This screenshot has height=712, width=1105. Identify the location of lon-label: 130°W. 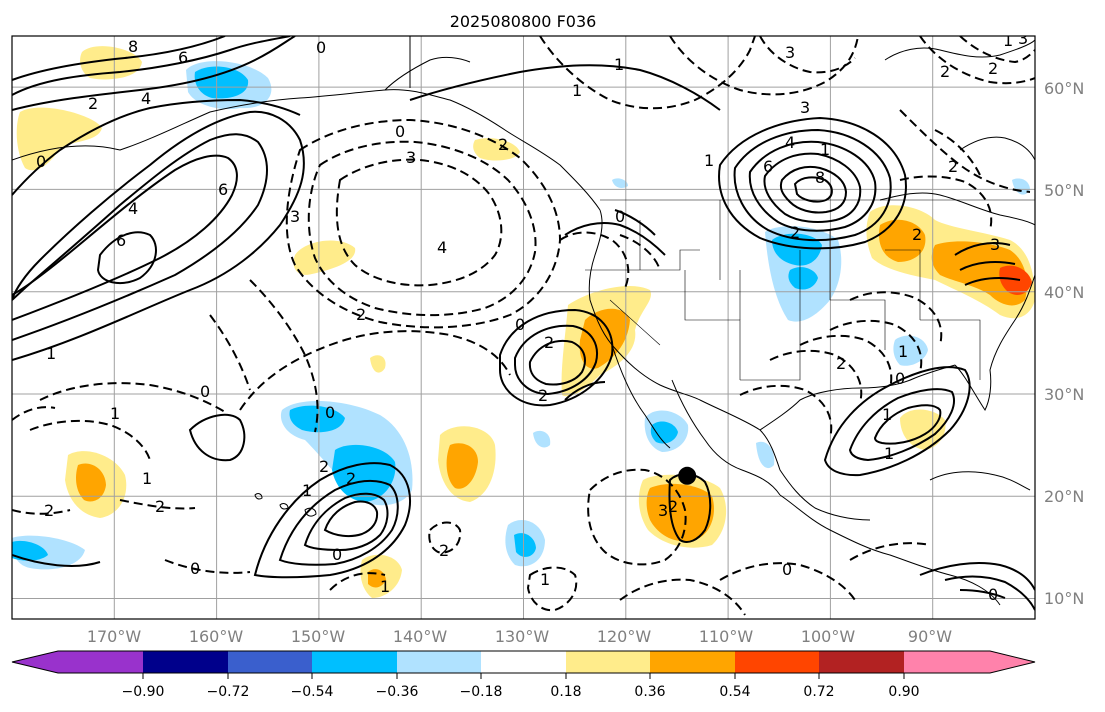
(522, 636).